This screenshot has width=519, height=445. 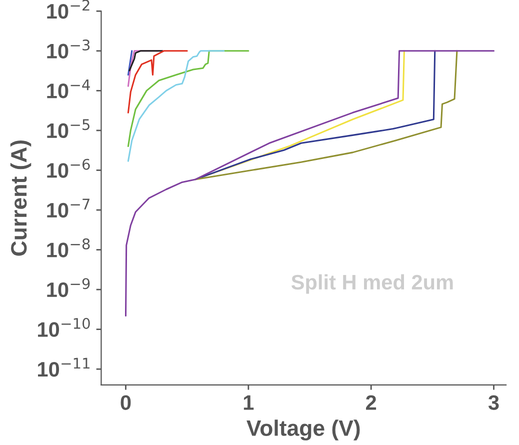 I want to click on y-tick-label: 10$^{−3}$, so click(x=68, y=48).